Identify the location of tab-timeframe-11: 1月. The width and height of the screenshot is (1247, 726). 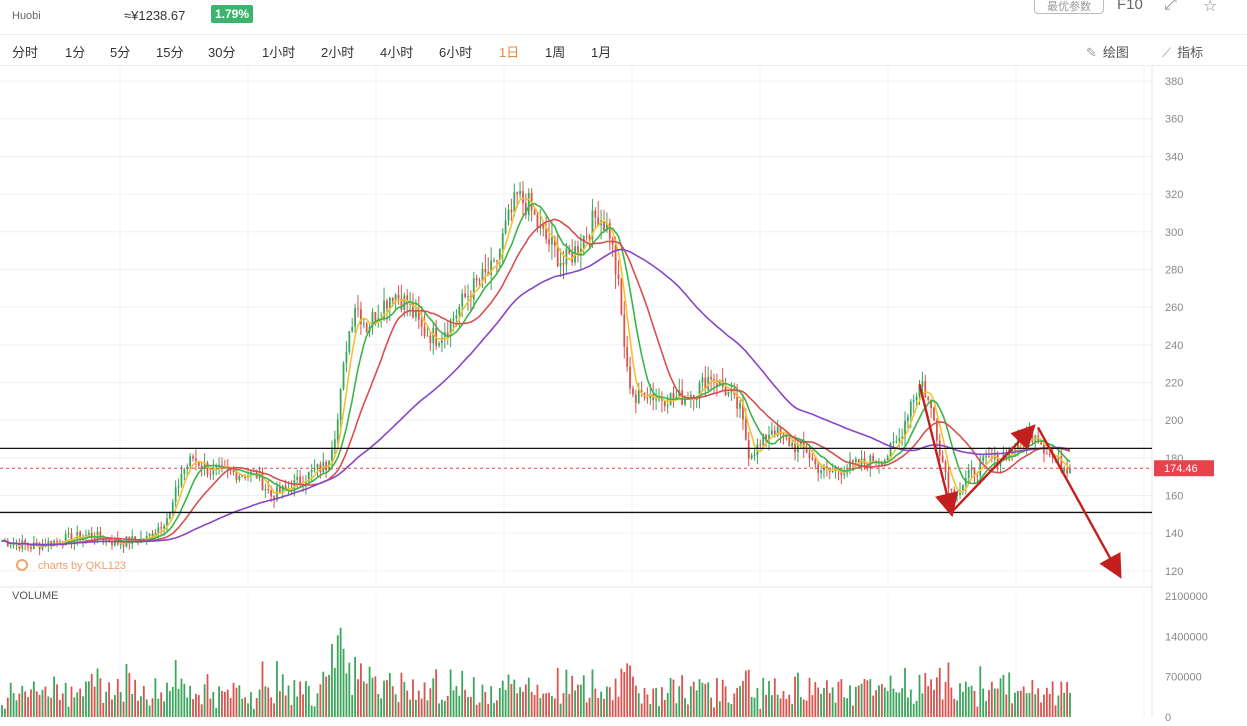
(601, 52).